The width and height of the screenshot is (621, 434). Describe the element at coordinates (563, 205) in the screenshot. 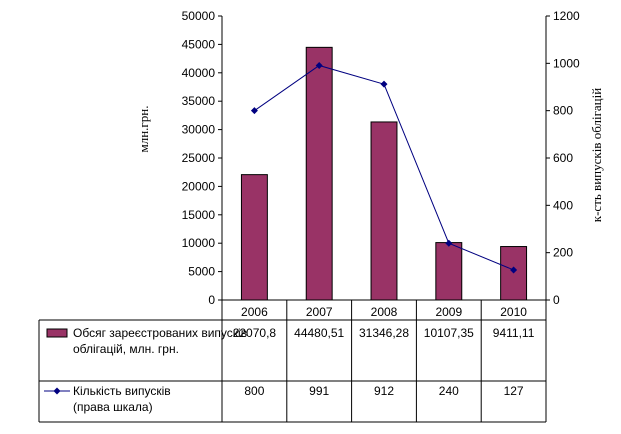

I see `right-tick-label: 400` at that location.